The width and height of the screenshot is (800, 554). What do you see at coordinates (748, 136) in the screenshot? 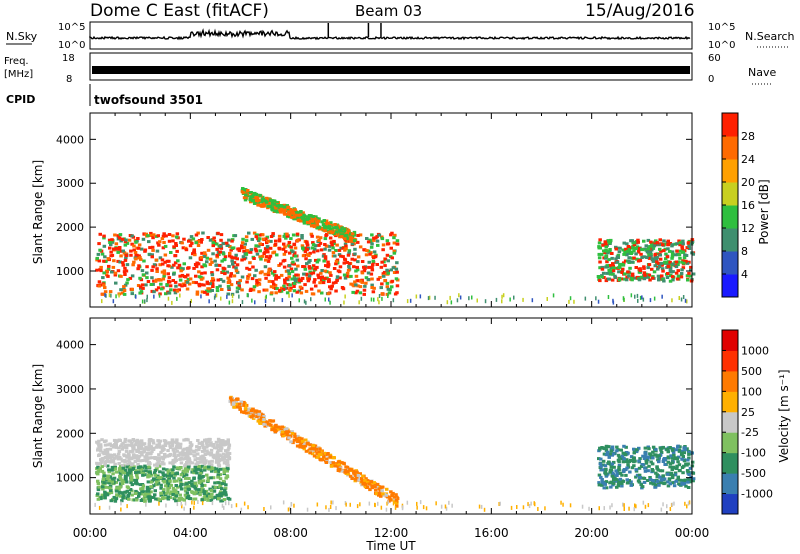
I see `colorbar-tick-label: 28` at bounding box center [748, 136].